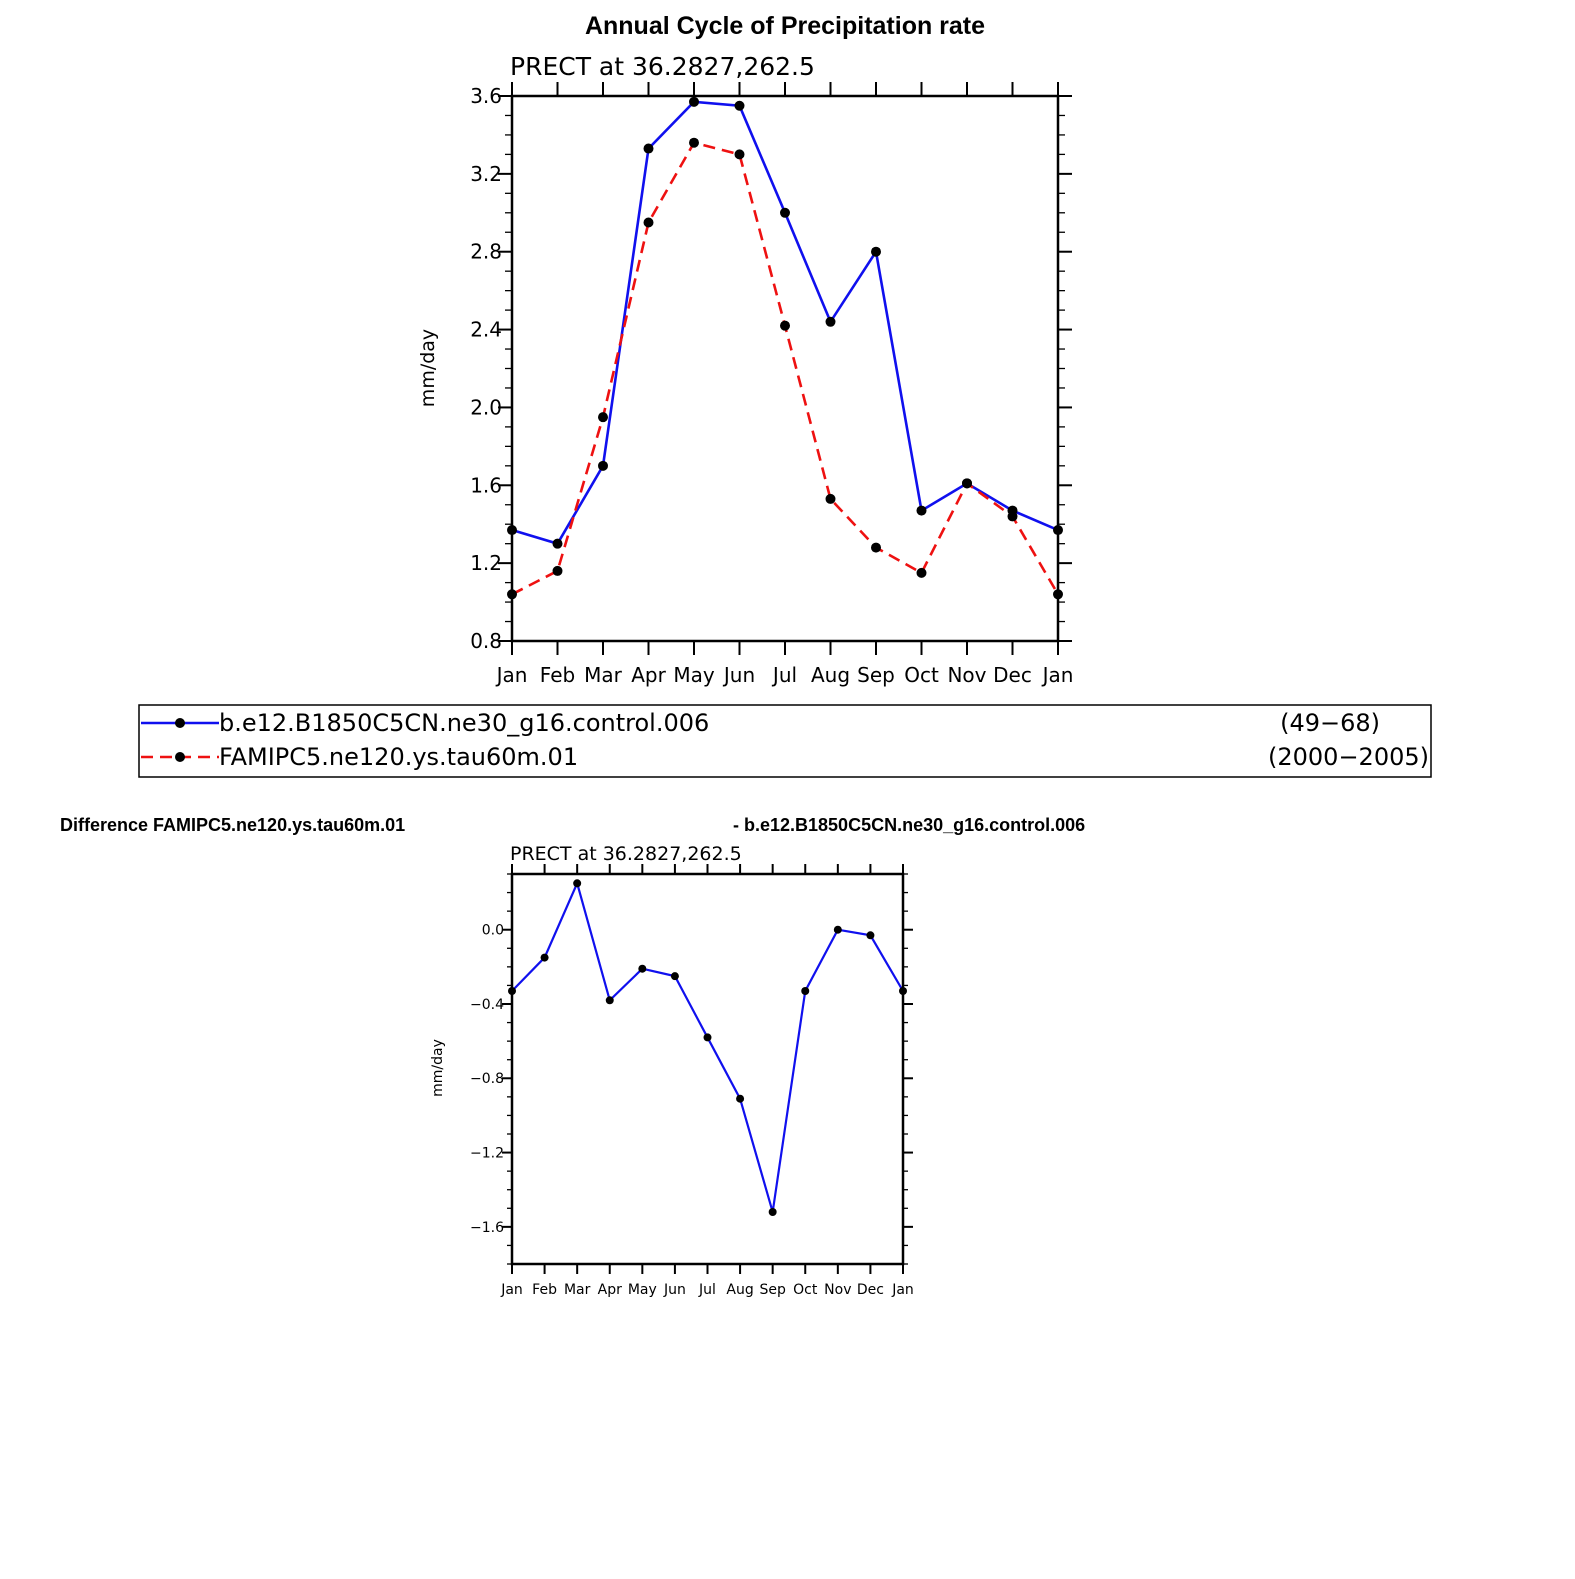  I want to click on bottom-chart-lines, so click(707, 1047).